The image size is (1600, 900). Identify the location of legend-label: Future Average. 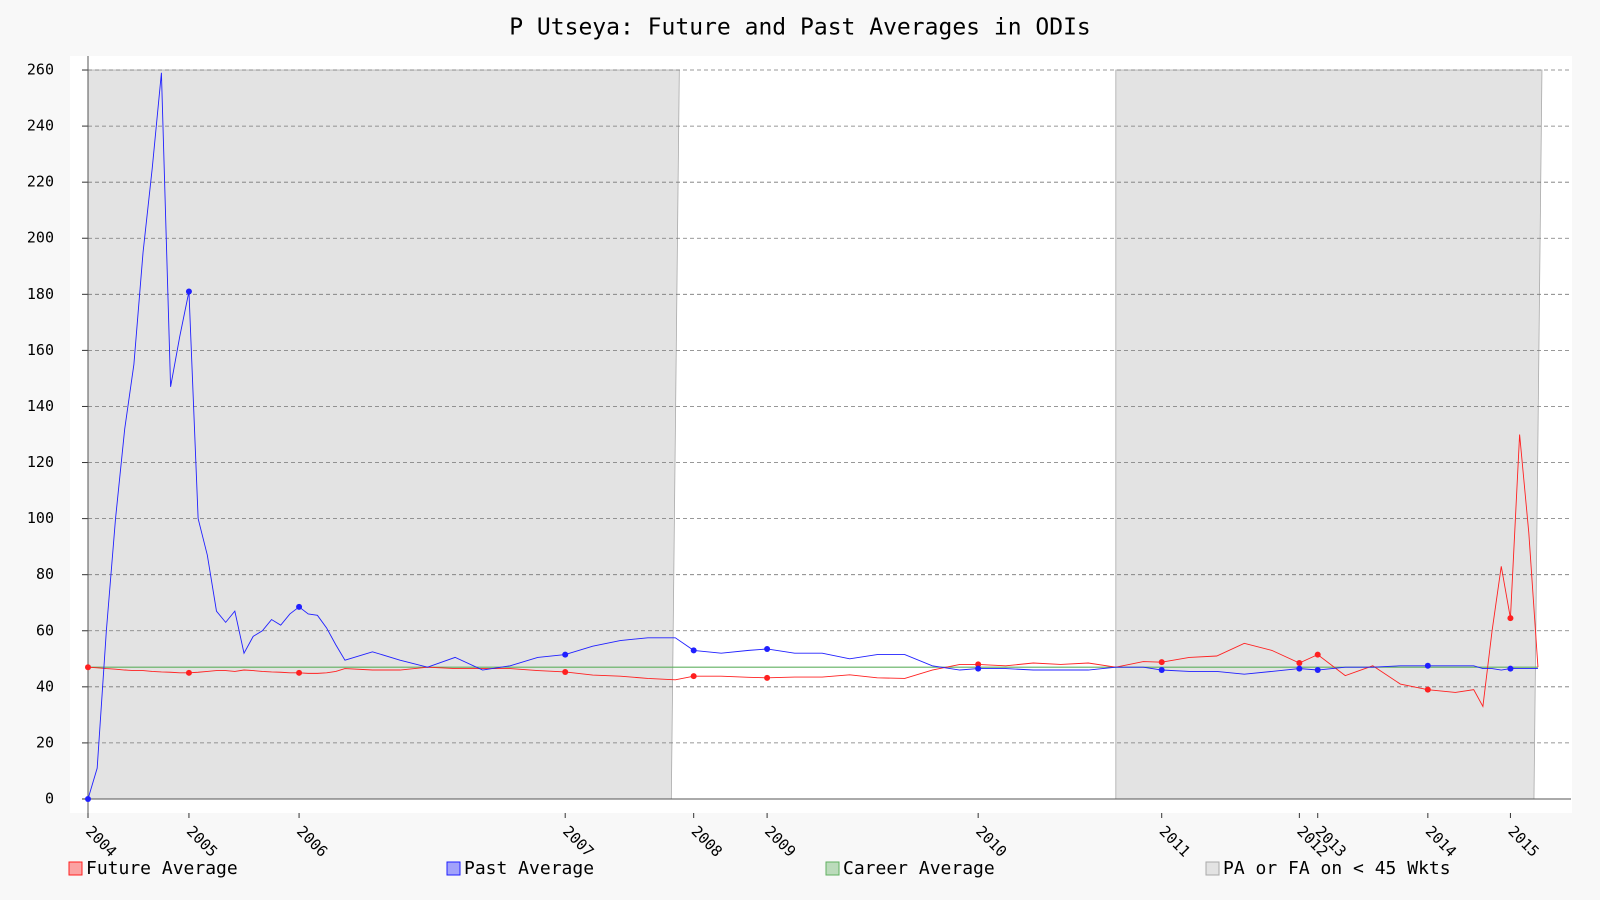
(162, 868).